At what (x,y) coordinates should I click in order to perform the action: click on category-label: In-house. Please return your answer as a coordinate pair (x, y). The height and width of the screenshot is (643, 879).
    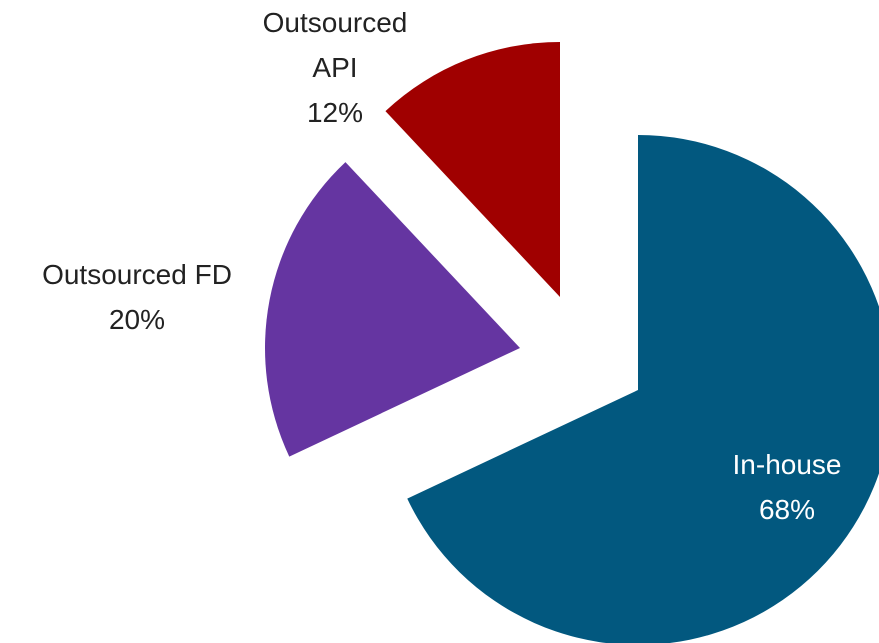
    Looking at the image, I should click on (787, 464).